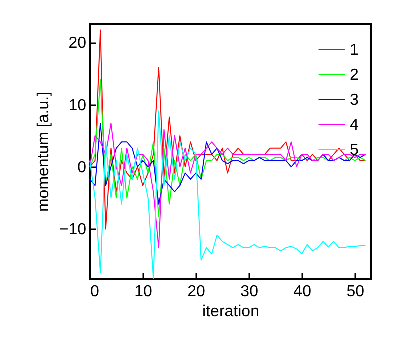 This screenshot has height=341, width=407. What do you see at coordinates (82, 168) in the screenshot?
I see `y-tick-label: 0` at bounding box center [82, 168].